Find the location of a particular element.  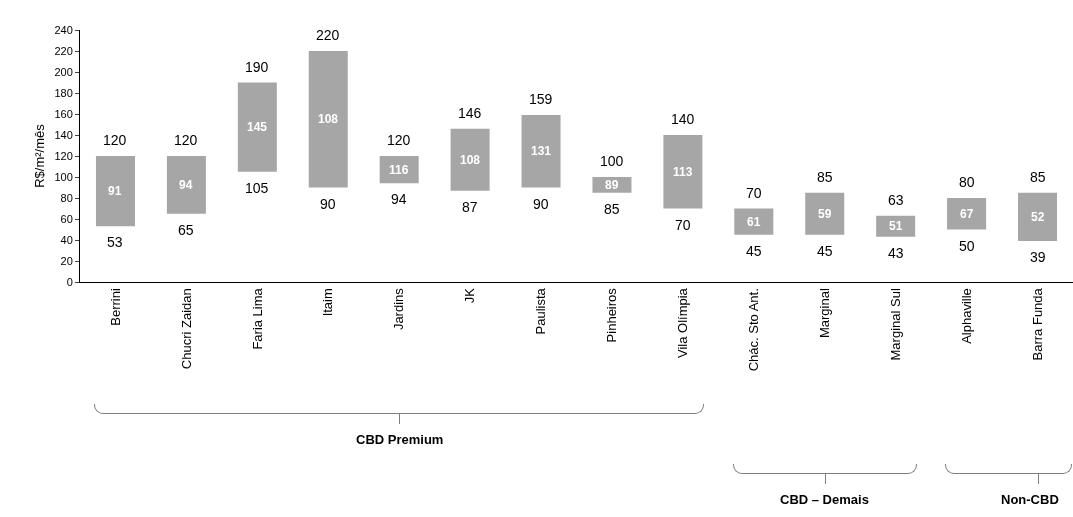

y-tick-label: 220 is located at coordinates (63, 50).